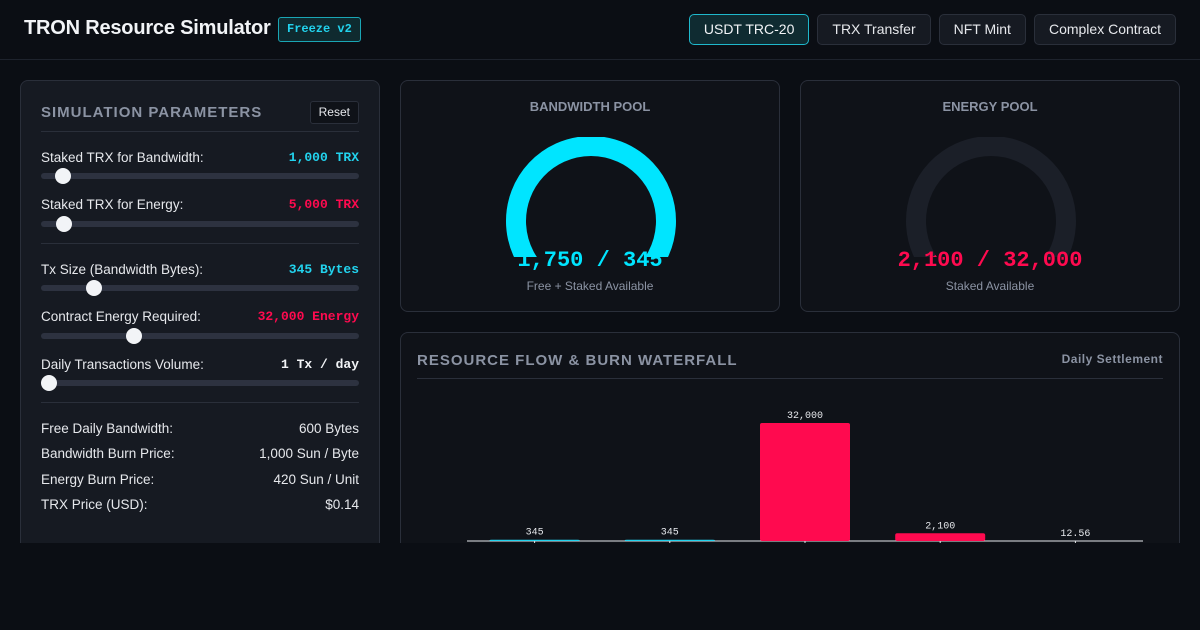  I want to click on stat-value: 420 Sun / Unit, so click(316, 479).